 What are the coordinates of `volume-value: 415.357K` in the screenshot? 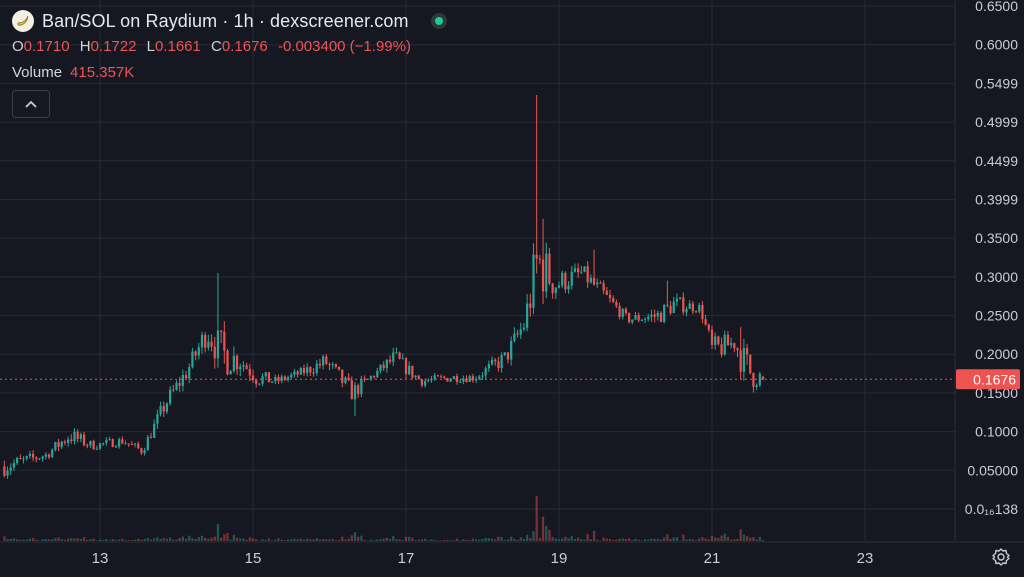 It's located at (102, 72).